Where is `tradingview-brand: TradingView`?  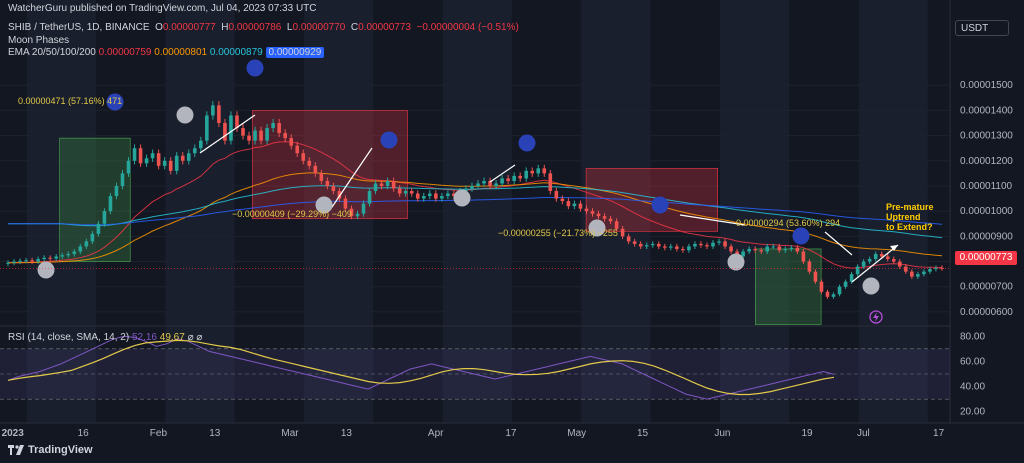 tradingview-brand: TradingView is located at coordinates (50, 450).